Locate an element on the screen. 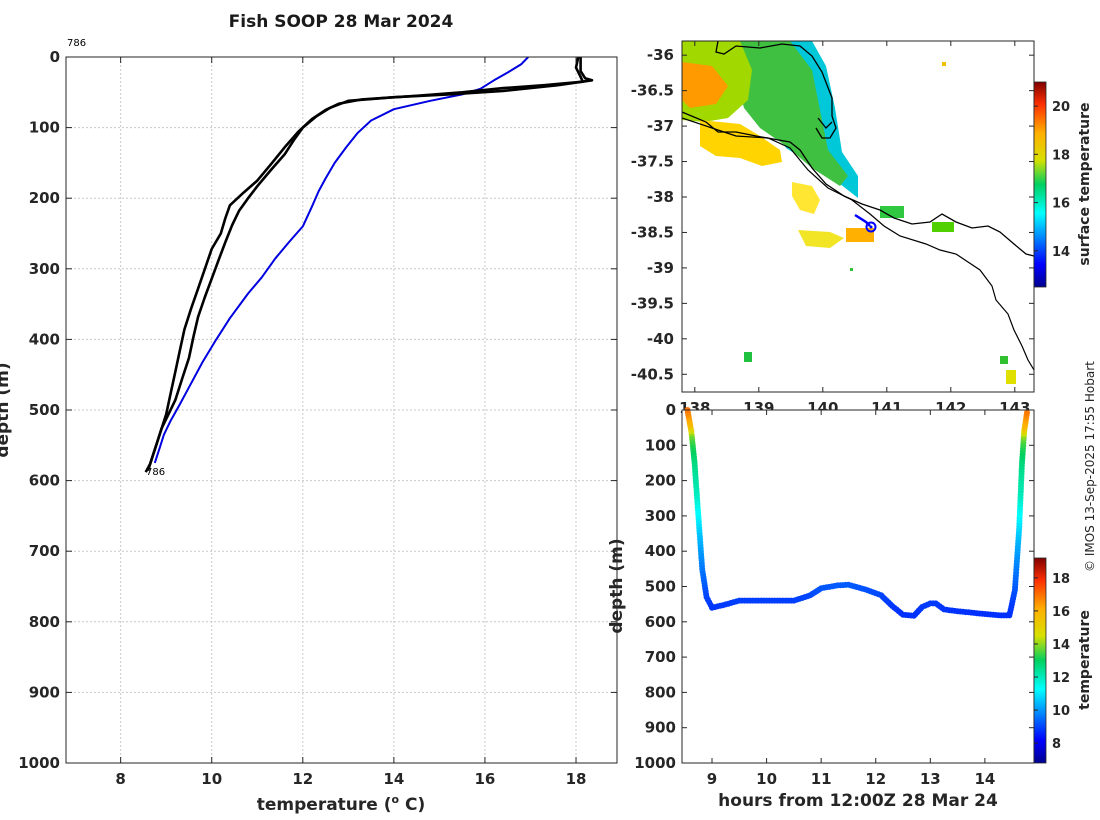  section-x-tick-label: 9 is located at coordinates (712, 779).